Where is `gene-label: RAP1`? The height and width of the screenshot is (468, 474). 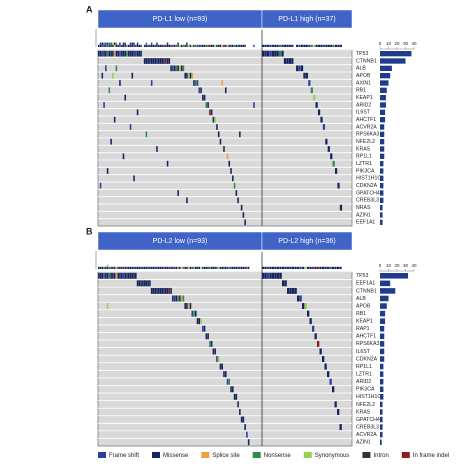 gene-label: RAP1 is located at coordinates (363, 329).